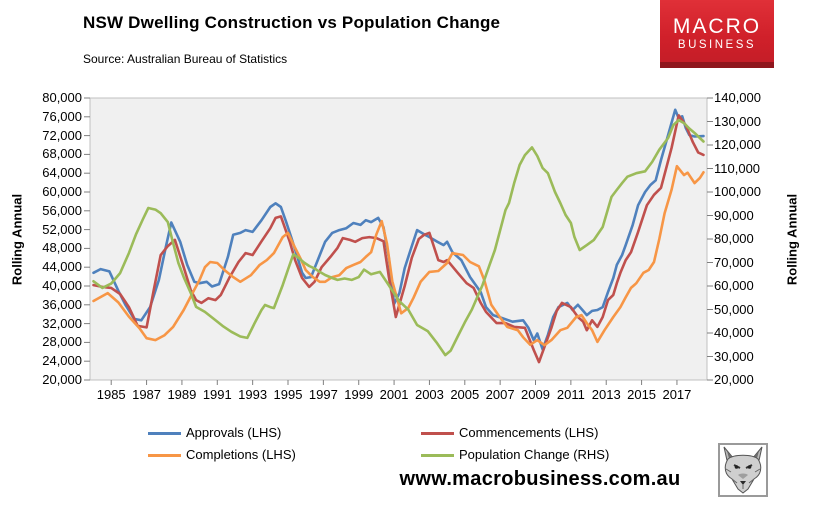  What do you see at coordinates (717, 65) in the screenshot?
I see `logo-bottom-strip` at bounding box center [717, 65].